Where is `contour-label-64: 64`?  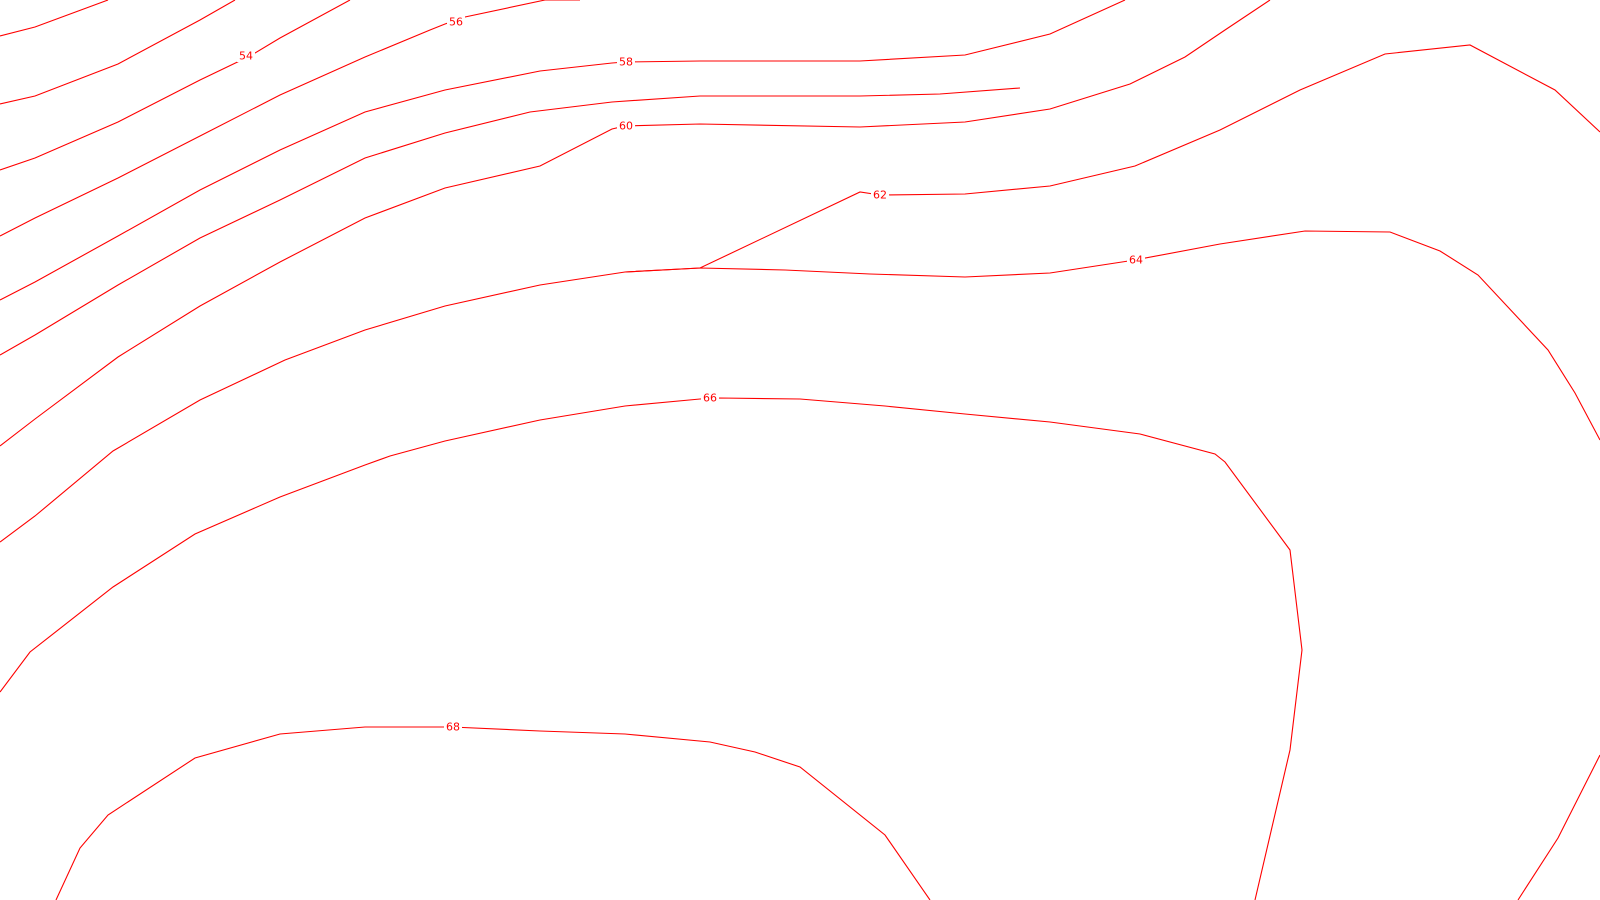 contour-label-64: 64 is located at coordinates (1136, 260).